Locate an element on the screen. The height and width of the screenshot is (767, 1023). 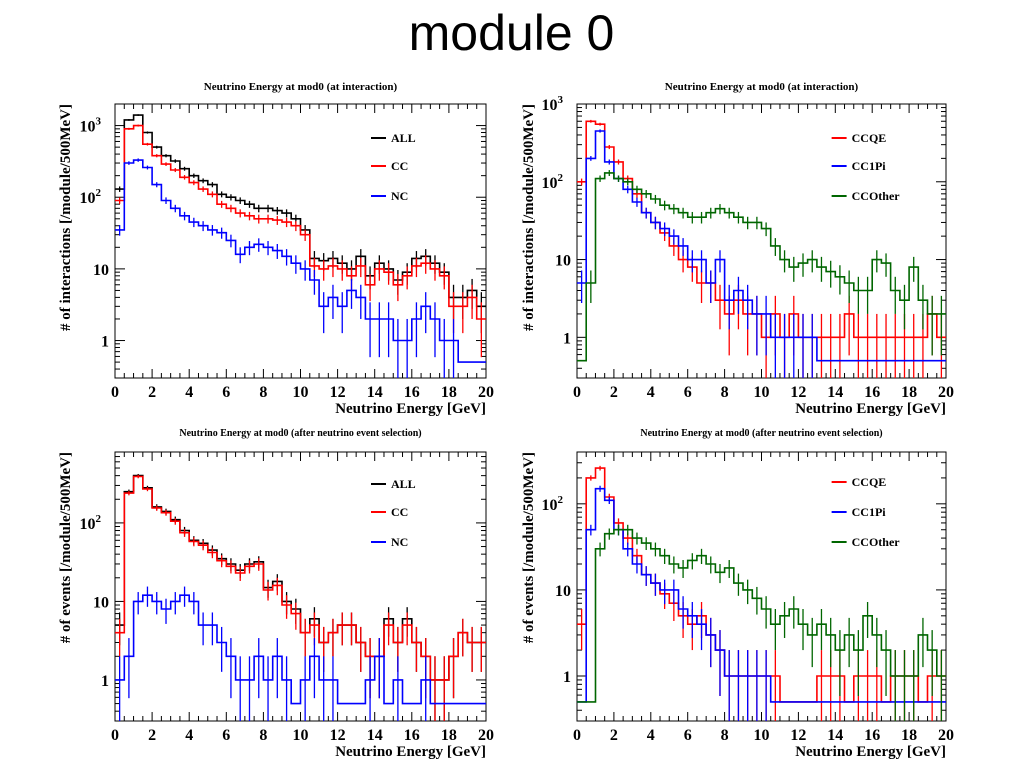
plot-frame is located at coordinates (300, 241).